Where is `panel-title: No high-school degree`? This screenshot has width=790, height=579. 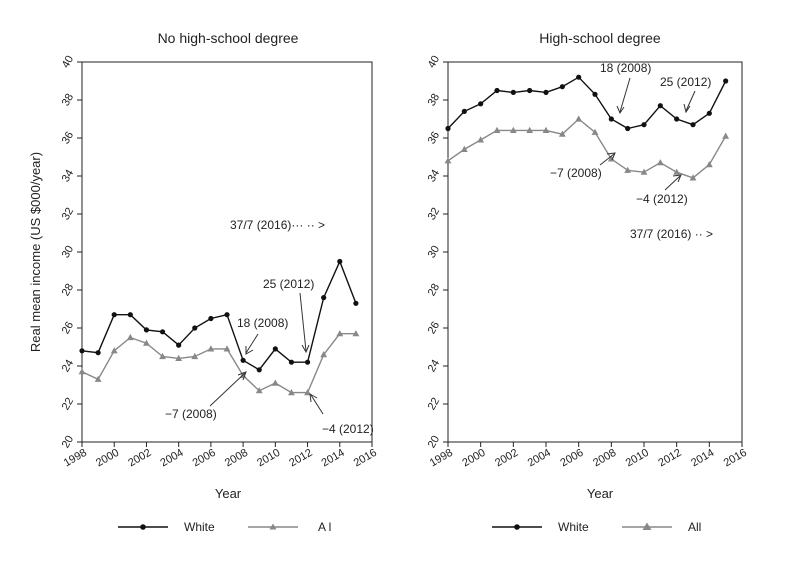
panel-title: No high-school degree is located at coordinates (228, 38).